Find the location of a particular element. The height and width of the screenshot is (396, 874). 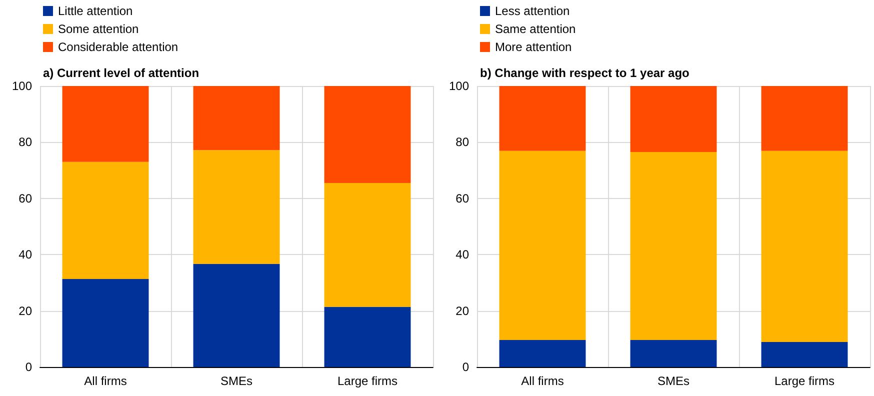

legend-label: Same attention is located at coordinates (535, 29).